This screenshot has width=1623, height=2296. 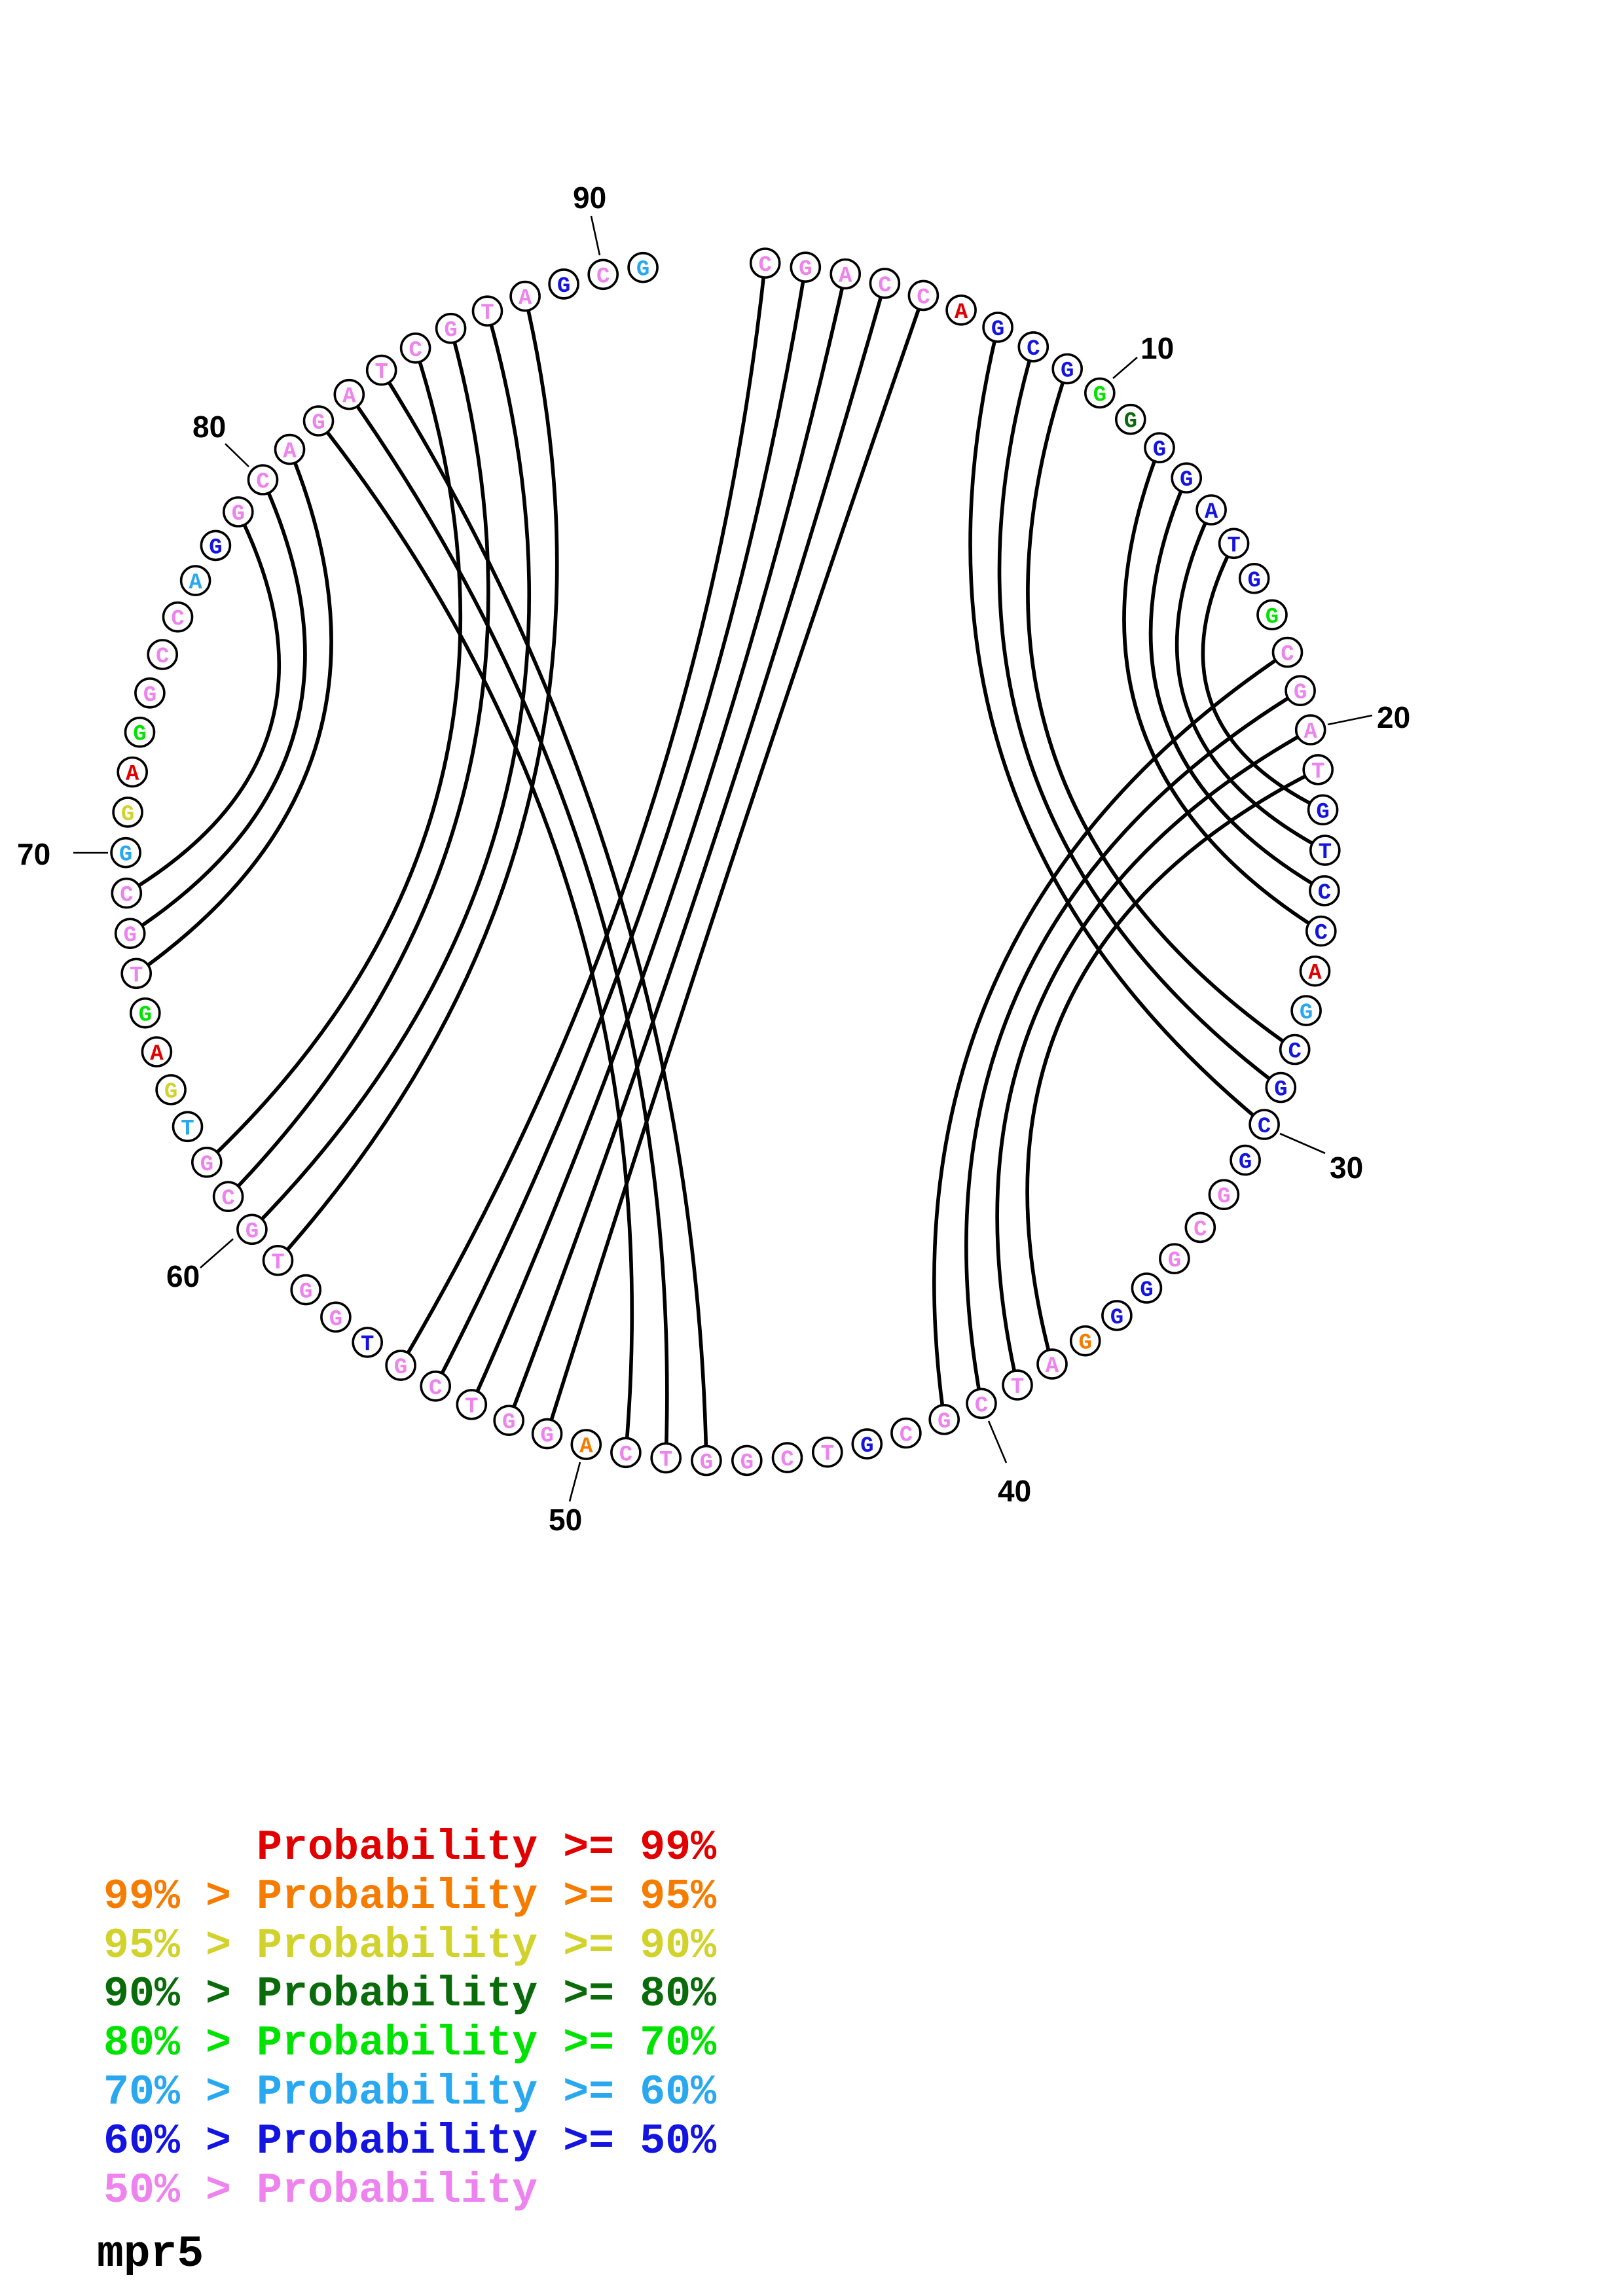 What do you see at coordinates (33, 854) in the screenshot?
I see `svg-text: 70` at bounding box center [33, 854].